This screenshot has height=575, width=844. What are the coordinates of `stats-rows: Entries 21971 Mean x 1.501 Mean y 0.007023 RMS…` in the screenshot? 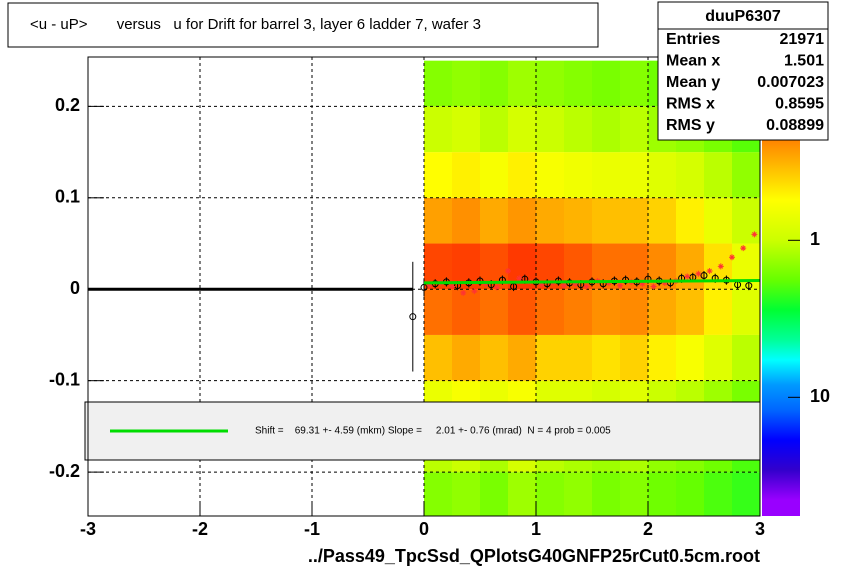 It's located at (745, 82).